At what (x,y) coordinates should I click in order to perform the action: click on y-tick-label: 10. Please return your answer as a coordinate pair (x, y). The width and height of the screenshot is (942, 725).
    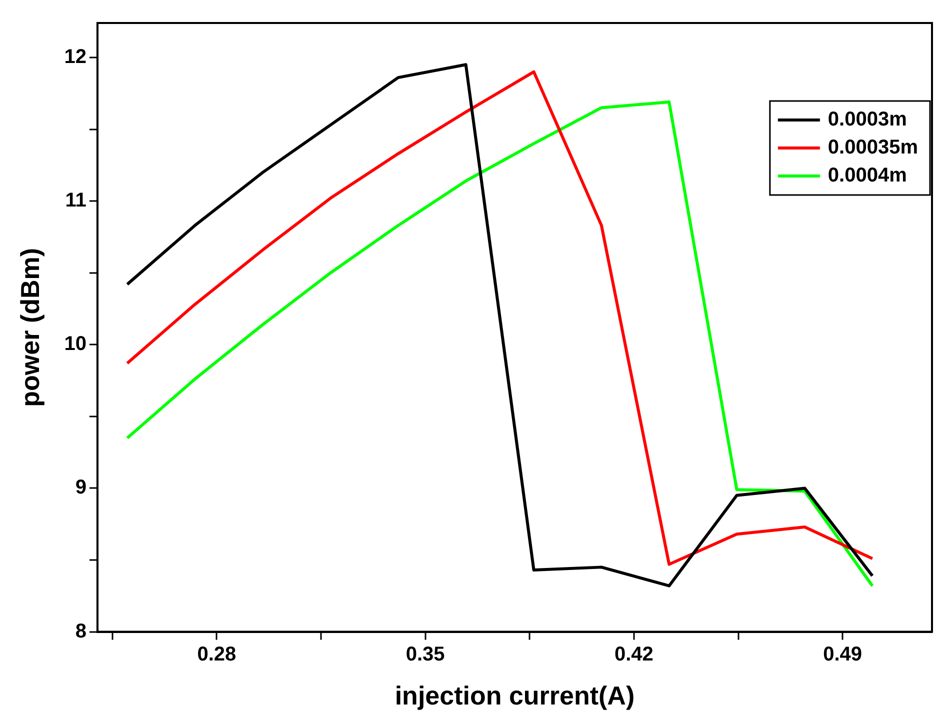
    Looking at the image, I should click on (75, 344).